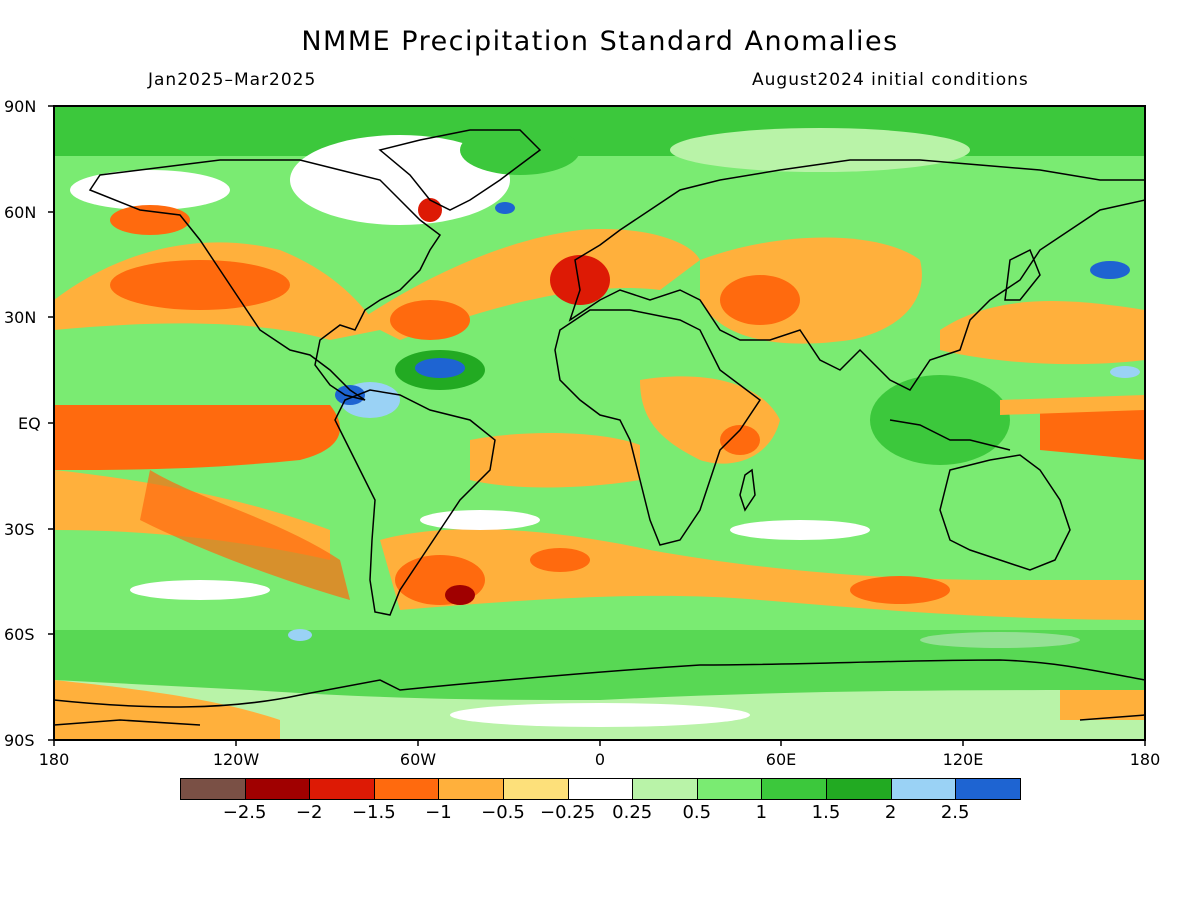  What do you see at coordinates (963, 759) in the screenshot?
I see `lon-label: 120E` at bounding box center [963, 759].